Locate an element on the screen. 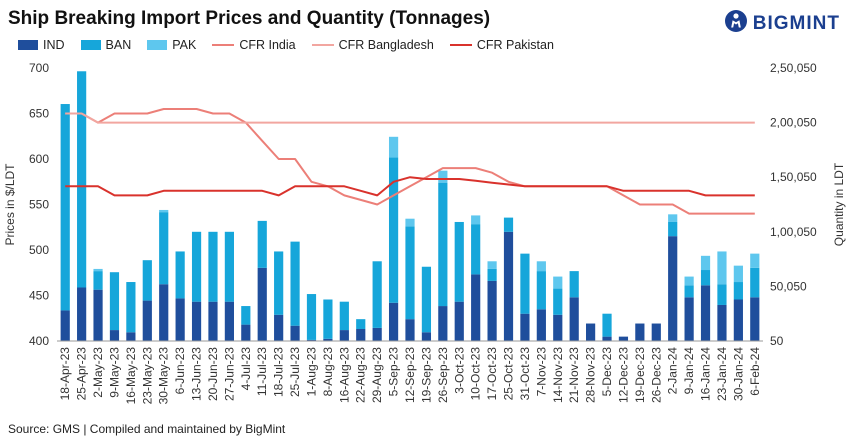 This screenshot has height=447, width=854. x-tick-label: 5-Dec-23 is located at coordinates (607, 372).